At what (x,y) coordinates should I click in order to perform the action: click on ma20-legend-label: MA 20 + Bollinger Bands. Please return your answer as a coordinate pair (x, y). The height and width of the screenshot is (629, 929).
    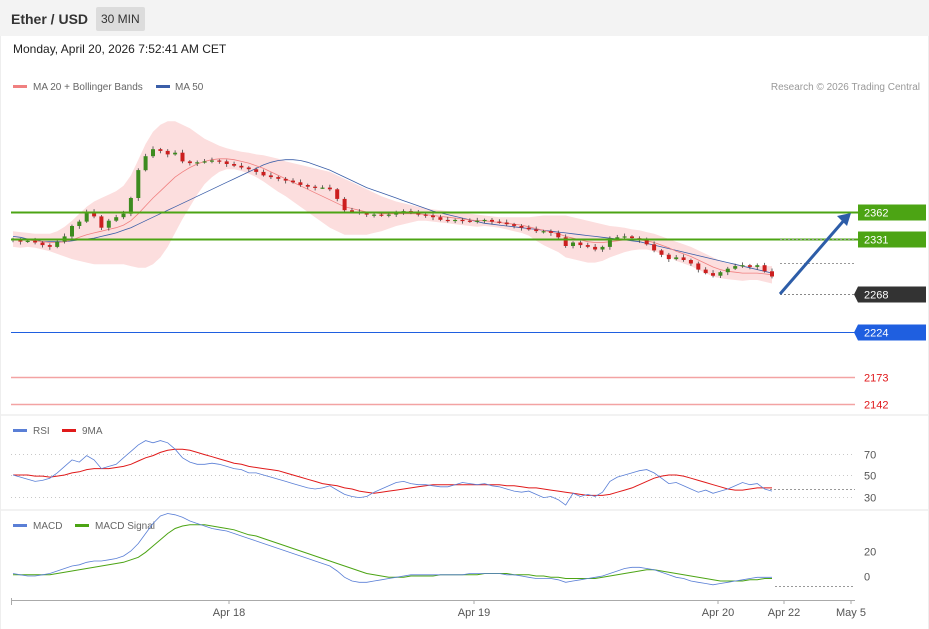
    Looking at the image, I should click on (88, 87).